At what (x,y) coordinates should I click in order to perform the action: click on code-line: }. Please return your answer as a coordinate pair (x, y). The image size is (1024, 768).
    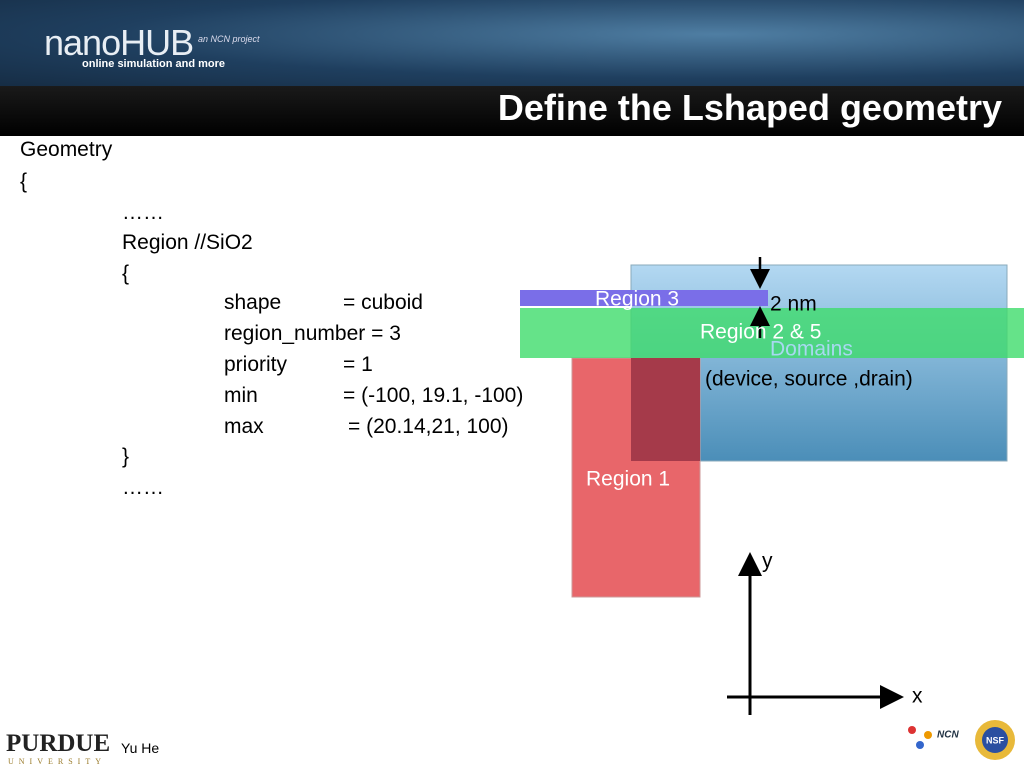
    Looking at the image, I should click on (126, 456).